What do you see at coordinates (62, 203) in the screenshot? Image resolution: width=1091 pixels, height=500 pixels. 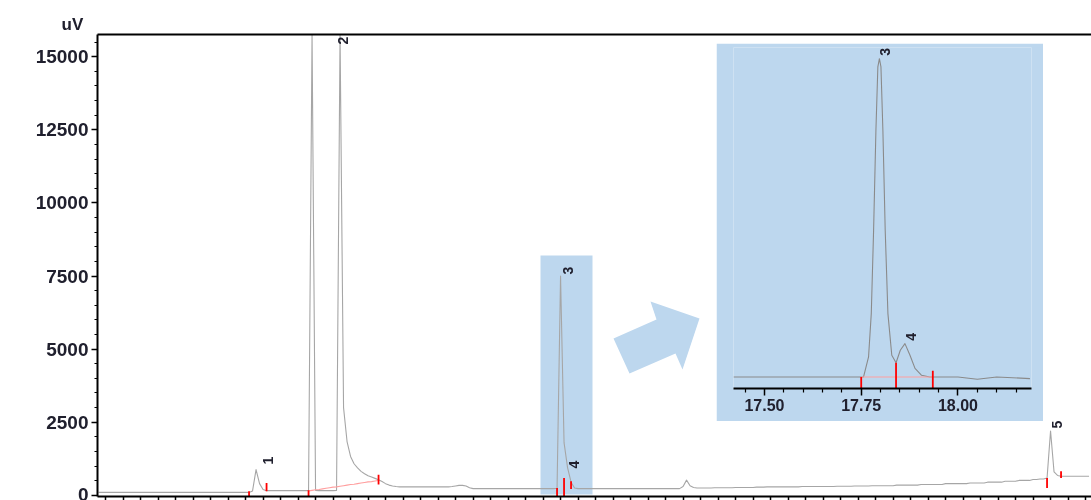 I see `y-tick-label: 10000` at bounding box center [62, 203].